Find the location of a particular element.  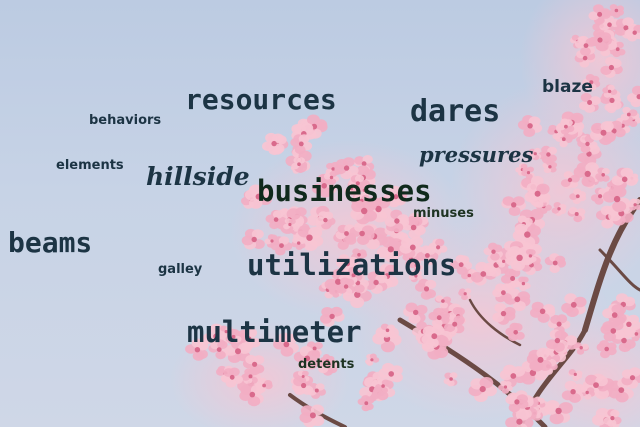

word-multimeter: multimeter is located at coordinates (274, 332).